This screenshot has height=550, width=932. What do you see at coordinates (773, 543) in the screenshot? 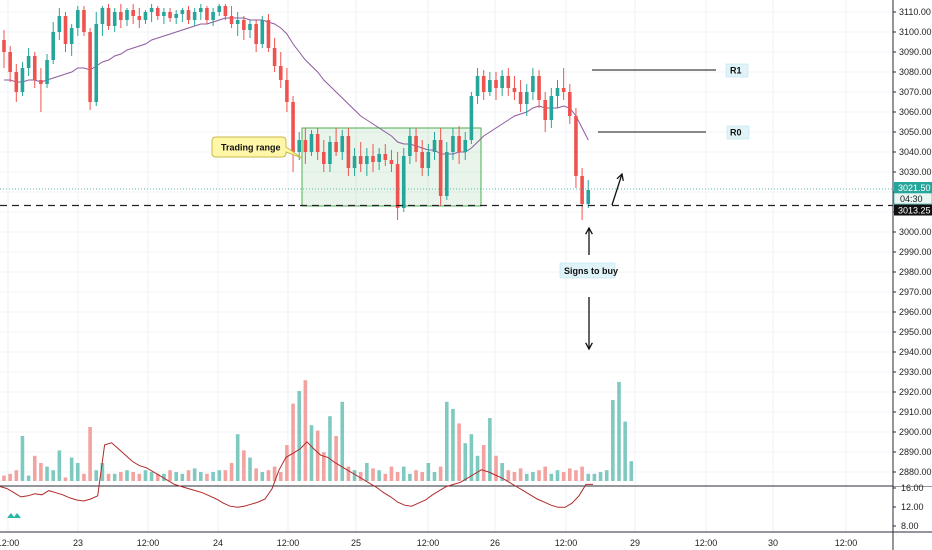
I see `time-tick-label: 30` at bounding box center [773, 543].